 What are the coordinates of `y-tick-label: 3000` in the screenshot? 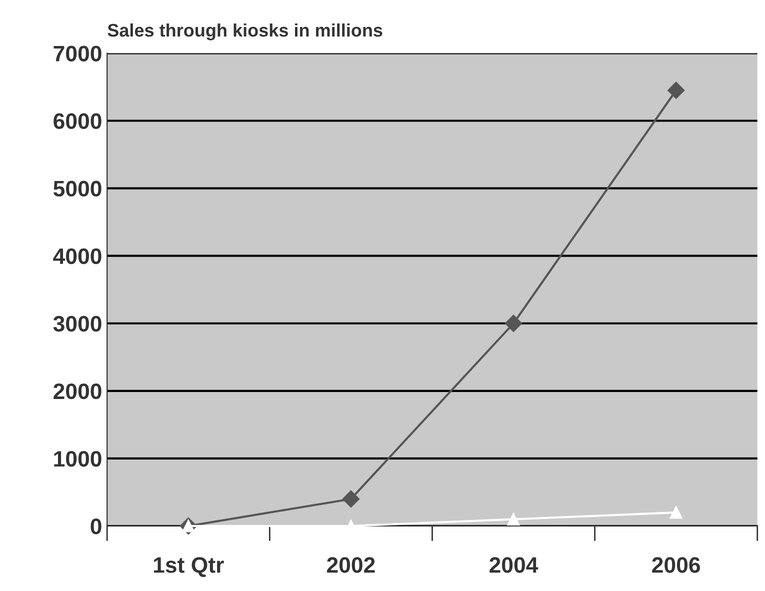 It's located at (77, 324).